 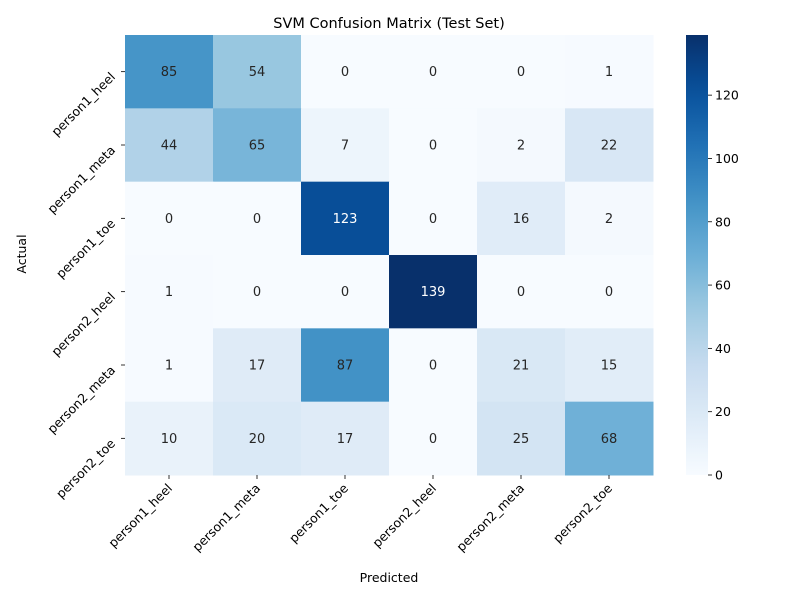 I want to click on cell-value-label: 65, so click(x=257, y=146).